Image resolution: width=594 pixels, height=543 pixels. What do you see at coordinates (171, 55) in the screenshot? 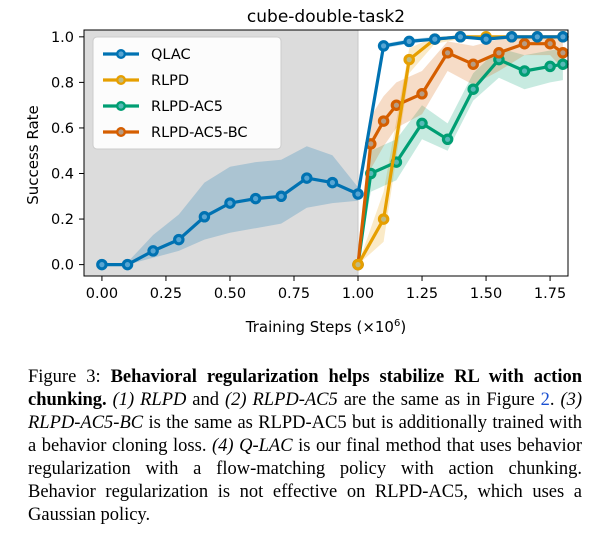
I see `legend-label-qlac: QLAC` at bounding box center [171, 55].